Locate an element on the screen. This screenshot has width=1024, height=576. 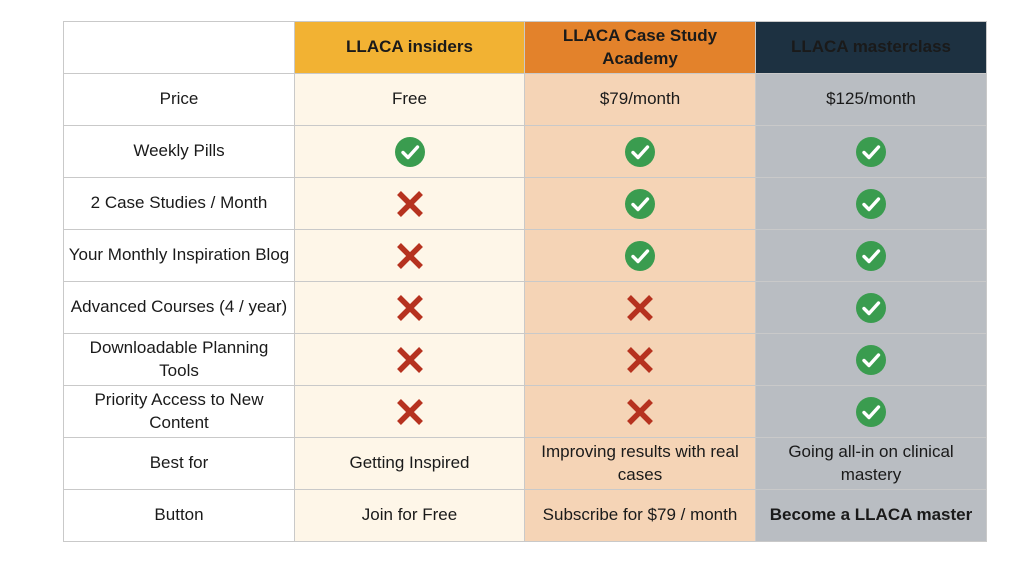
header-masterclass: LLACA masterclass is located at coordinates (871, 47).